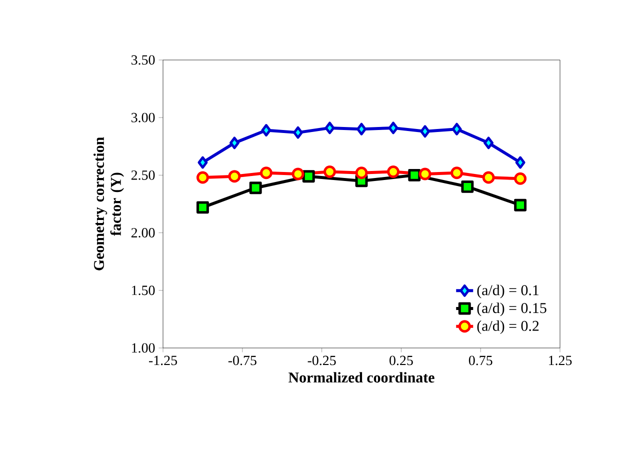 This screenshot has width=625, height=460. I want to click on y-tick-label: 1.00, so click(143, 348).